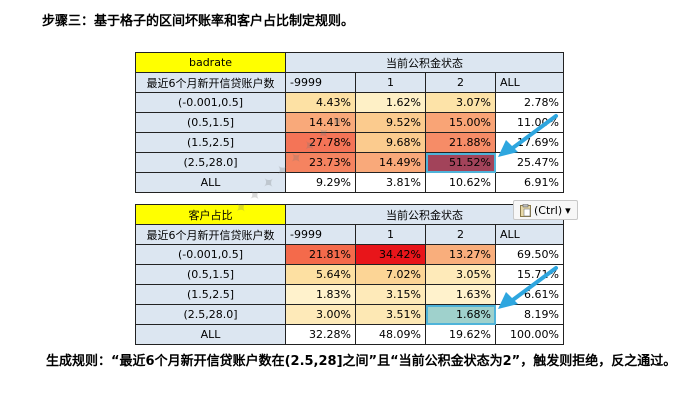 The height and width of the screenshot is (404, 692). What do you see at coordinates (390, 182) in the screenshot?
I see `data-cell: 3.81%` at bounding box center [390, 182].